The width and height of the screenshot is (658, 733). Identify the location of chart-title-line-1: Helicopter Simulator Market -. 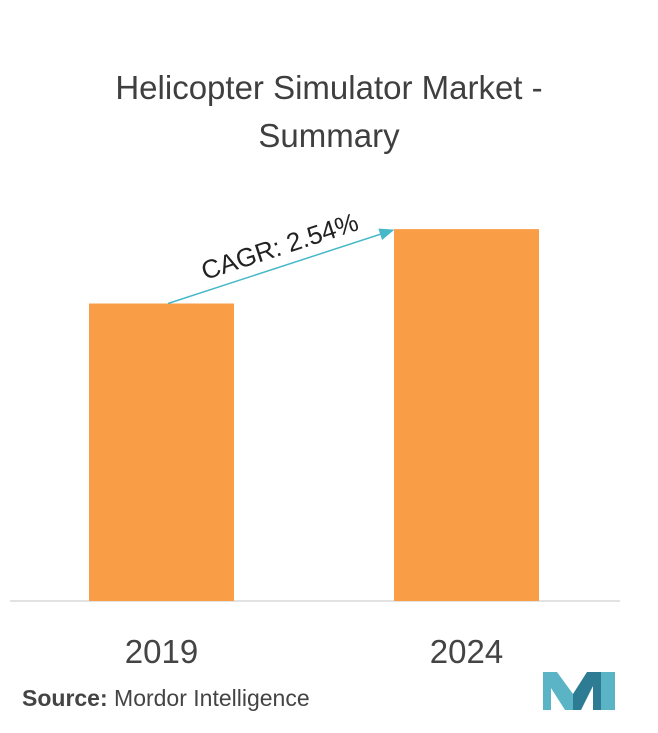
(329, 87).